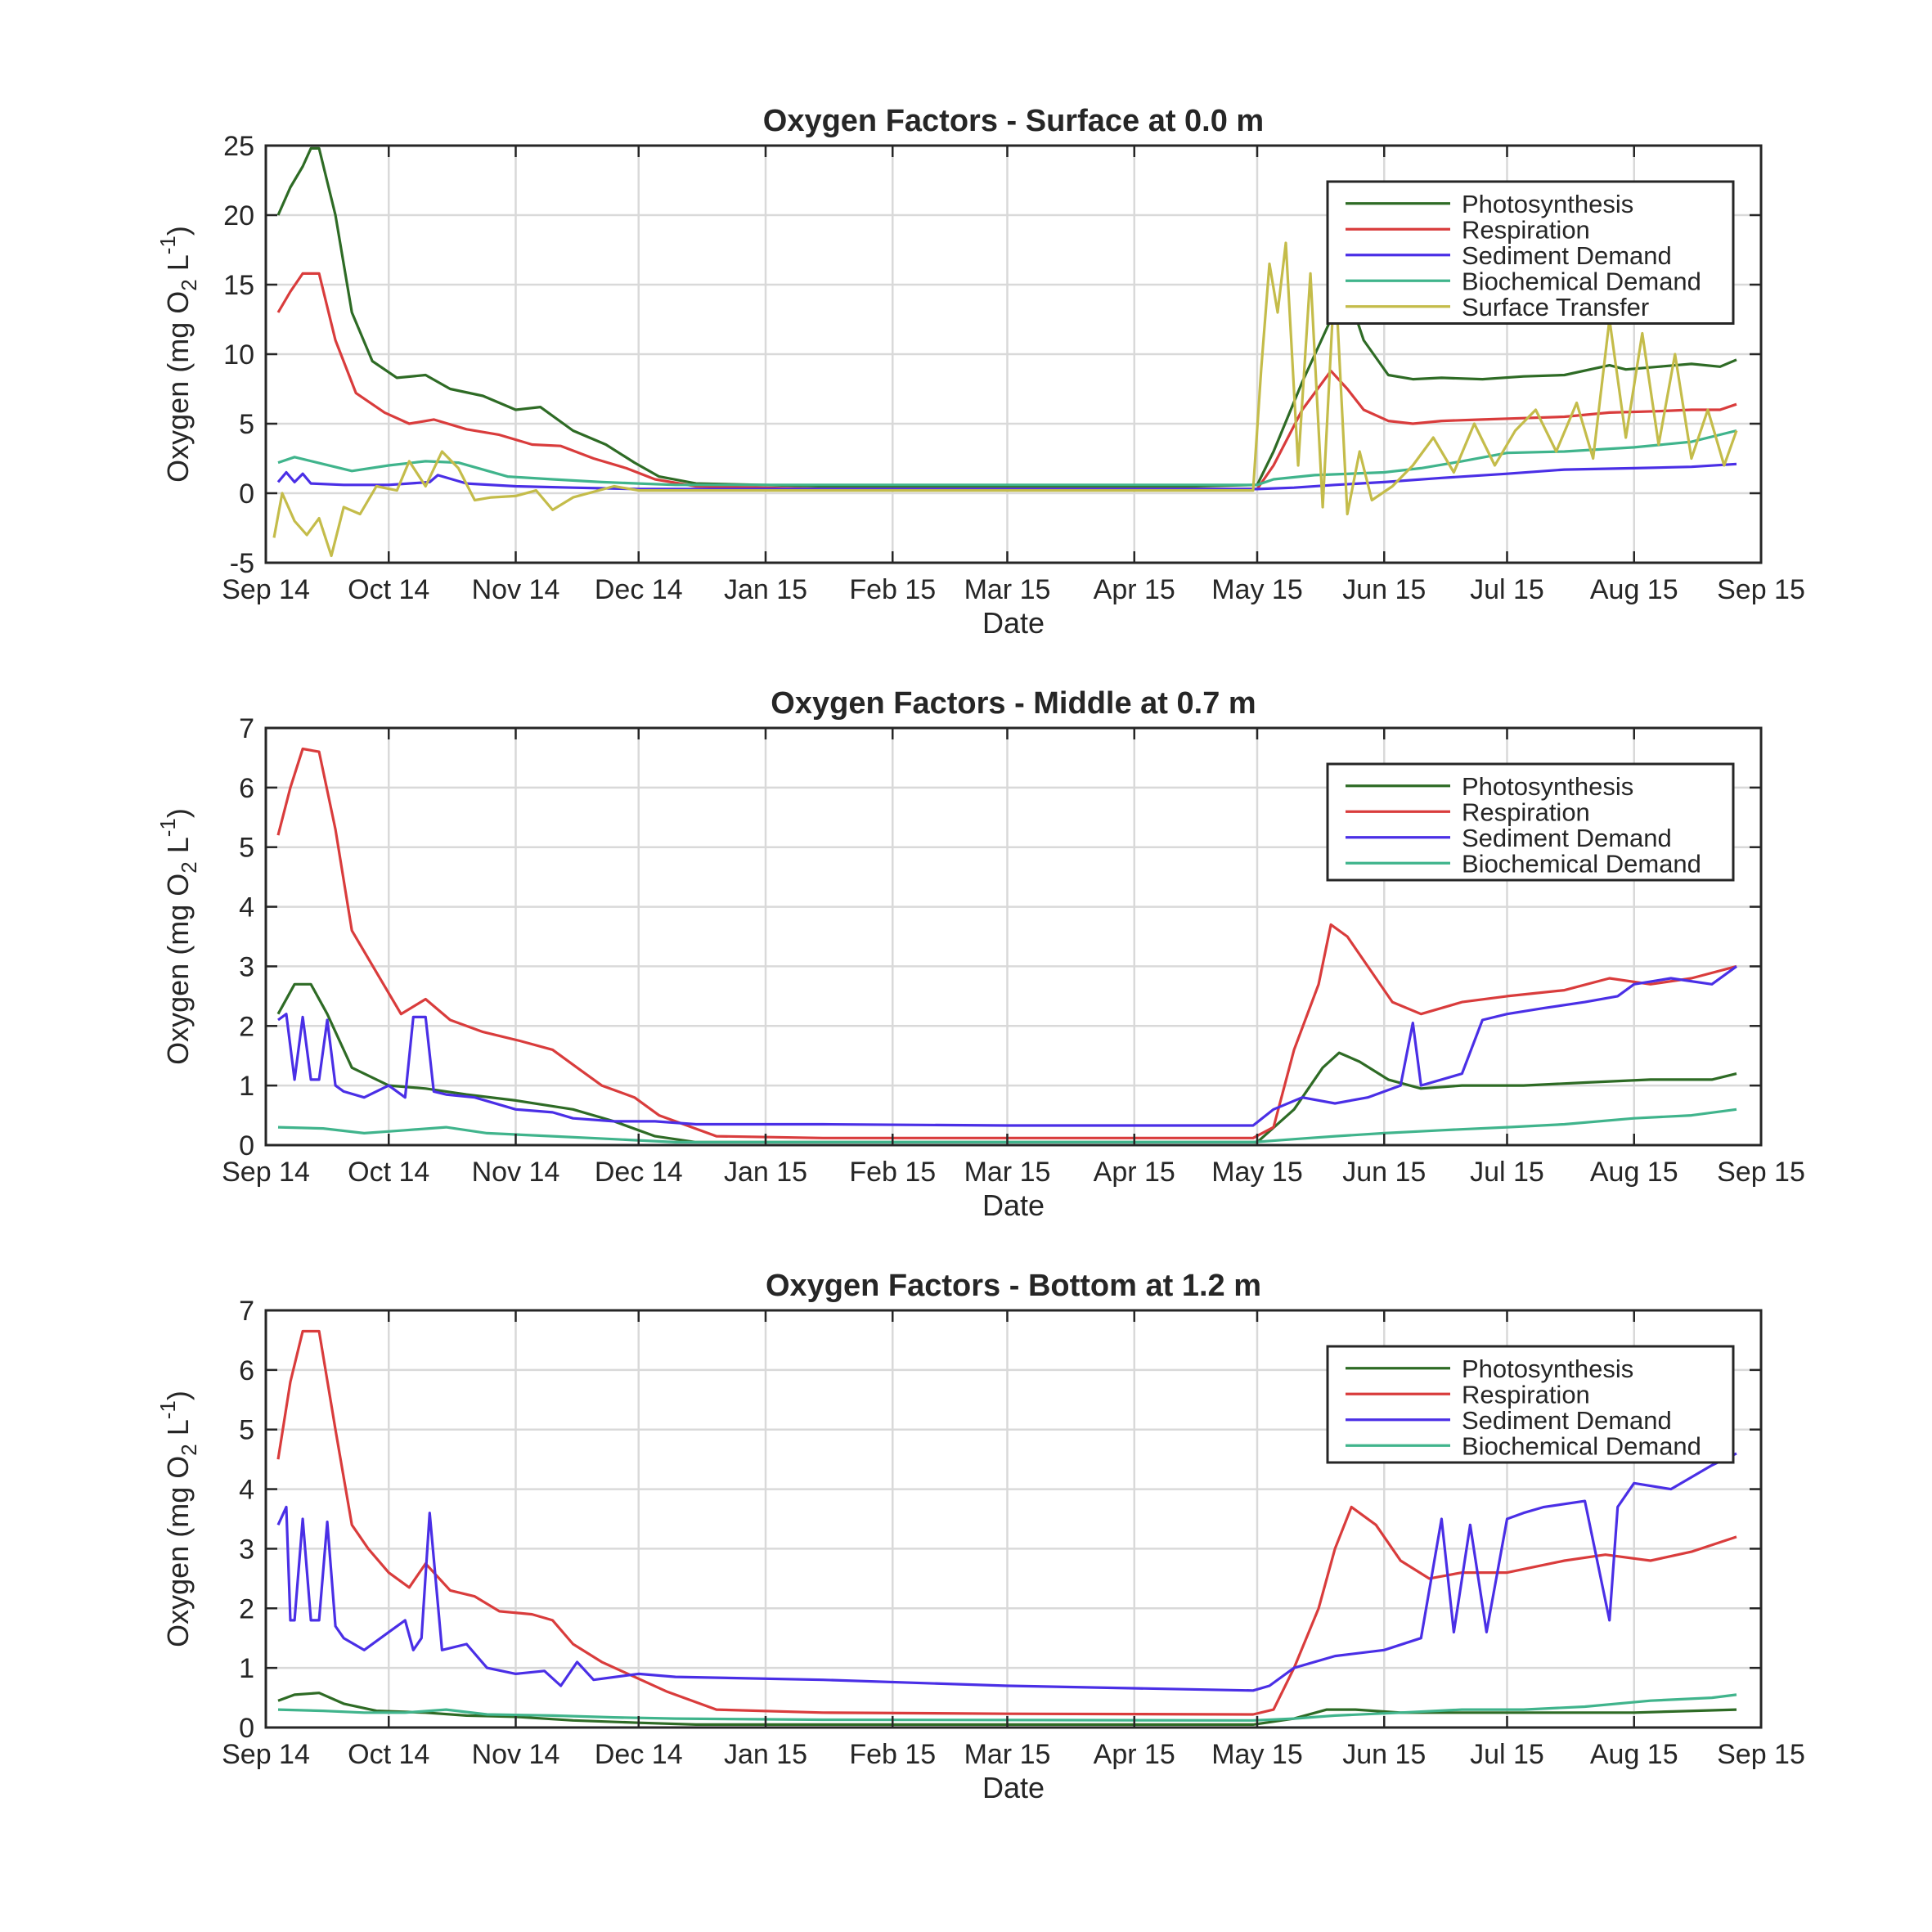 The image size is (1932, 1932). Describe the element at coordinates (239, 355) in the screenshot. I see `y-tick-label: 10` at that location.